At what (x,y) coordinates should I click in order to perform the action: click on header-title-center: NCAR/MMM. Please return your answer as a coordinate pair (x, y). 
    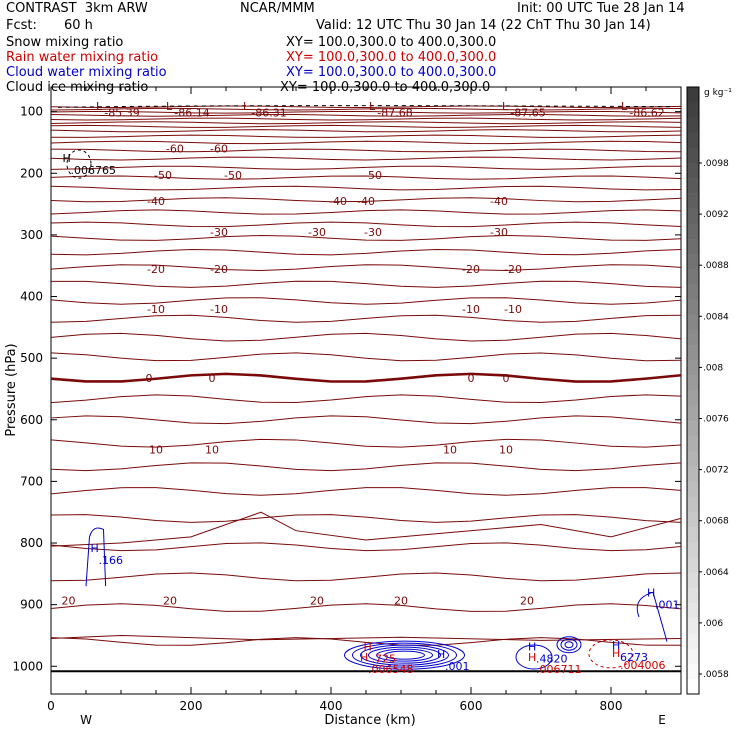
    Looking at the image, I should click on (277, 8).